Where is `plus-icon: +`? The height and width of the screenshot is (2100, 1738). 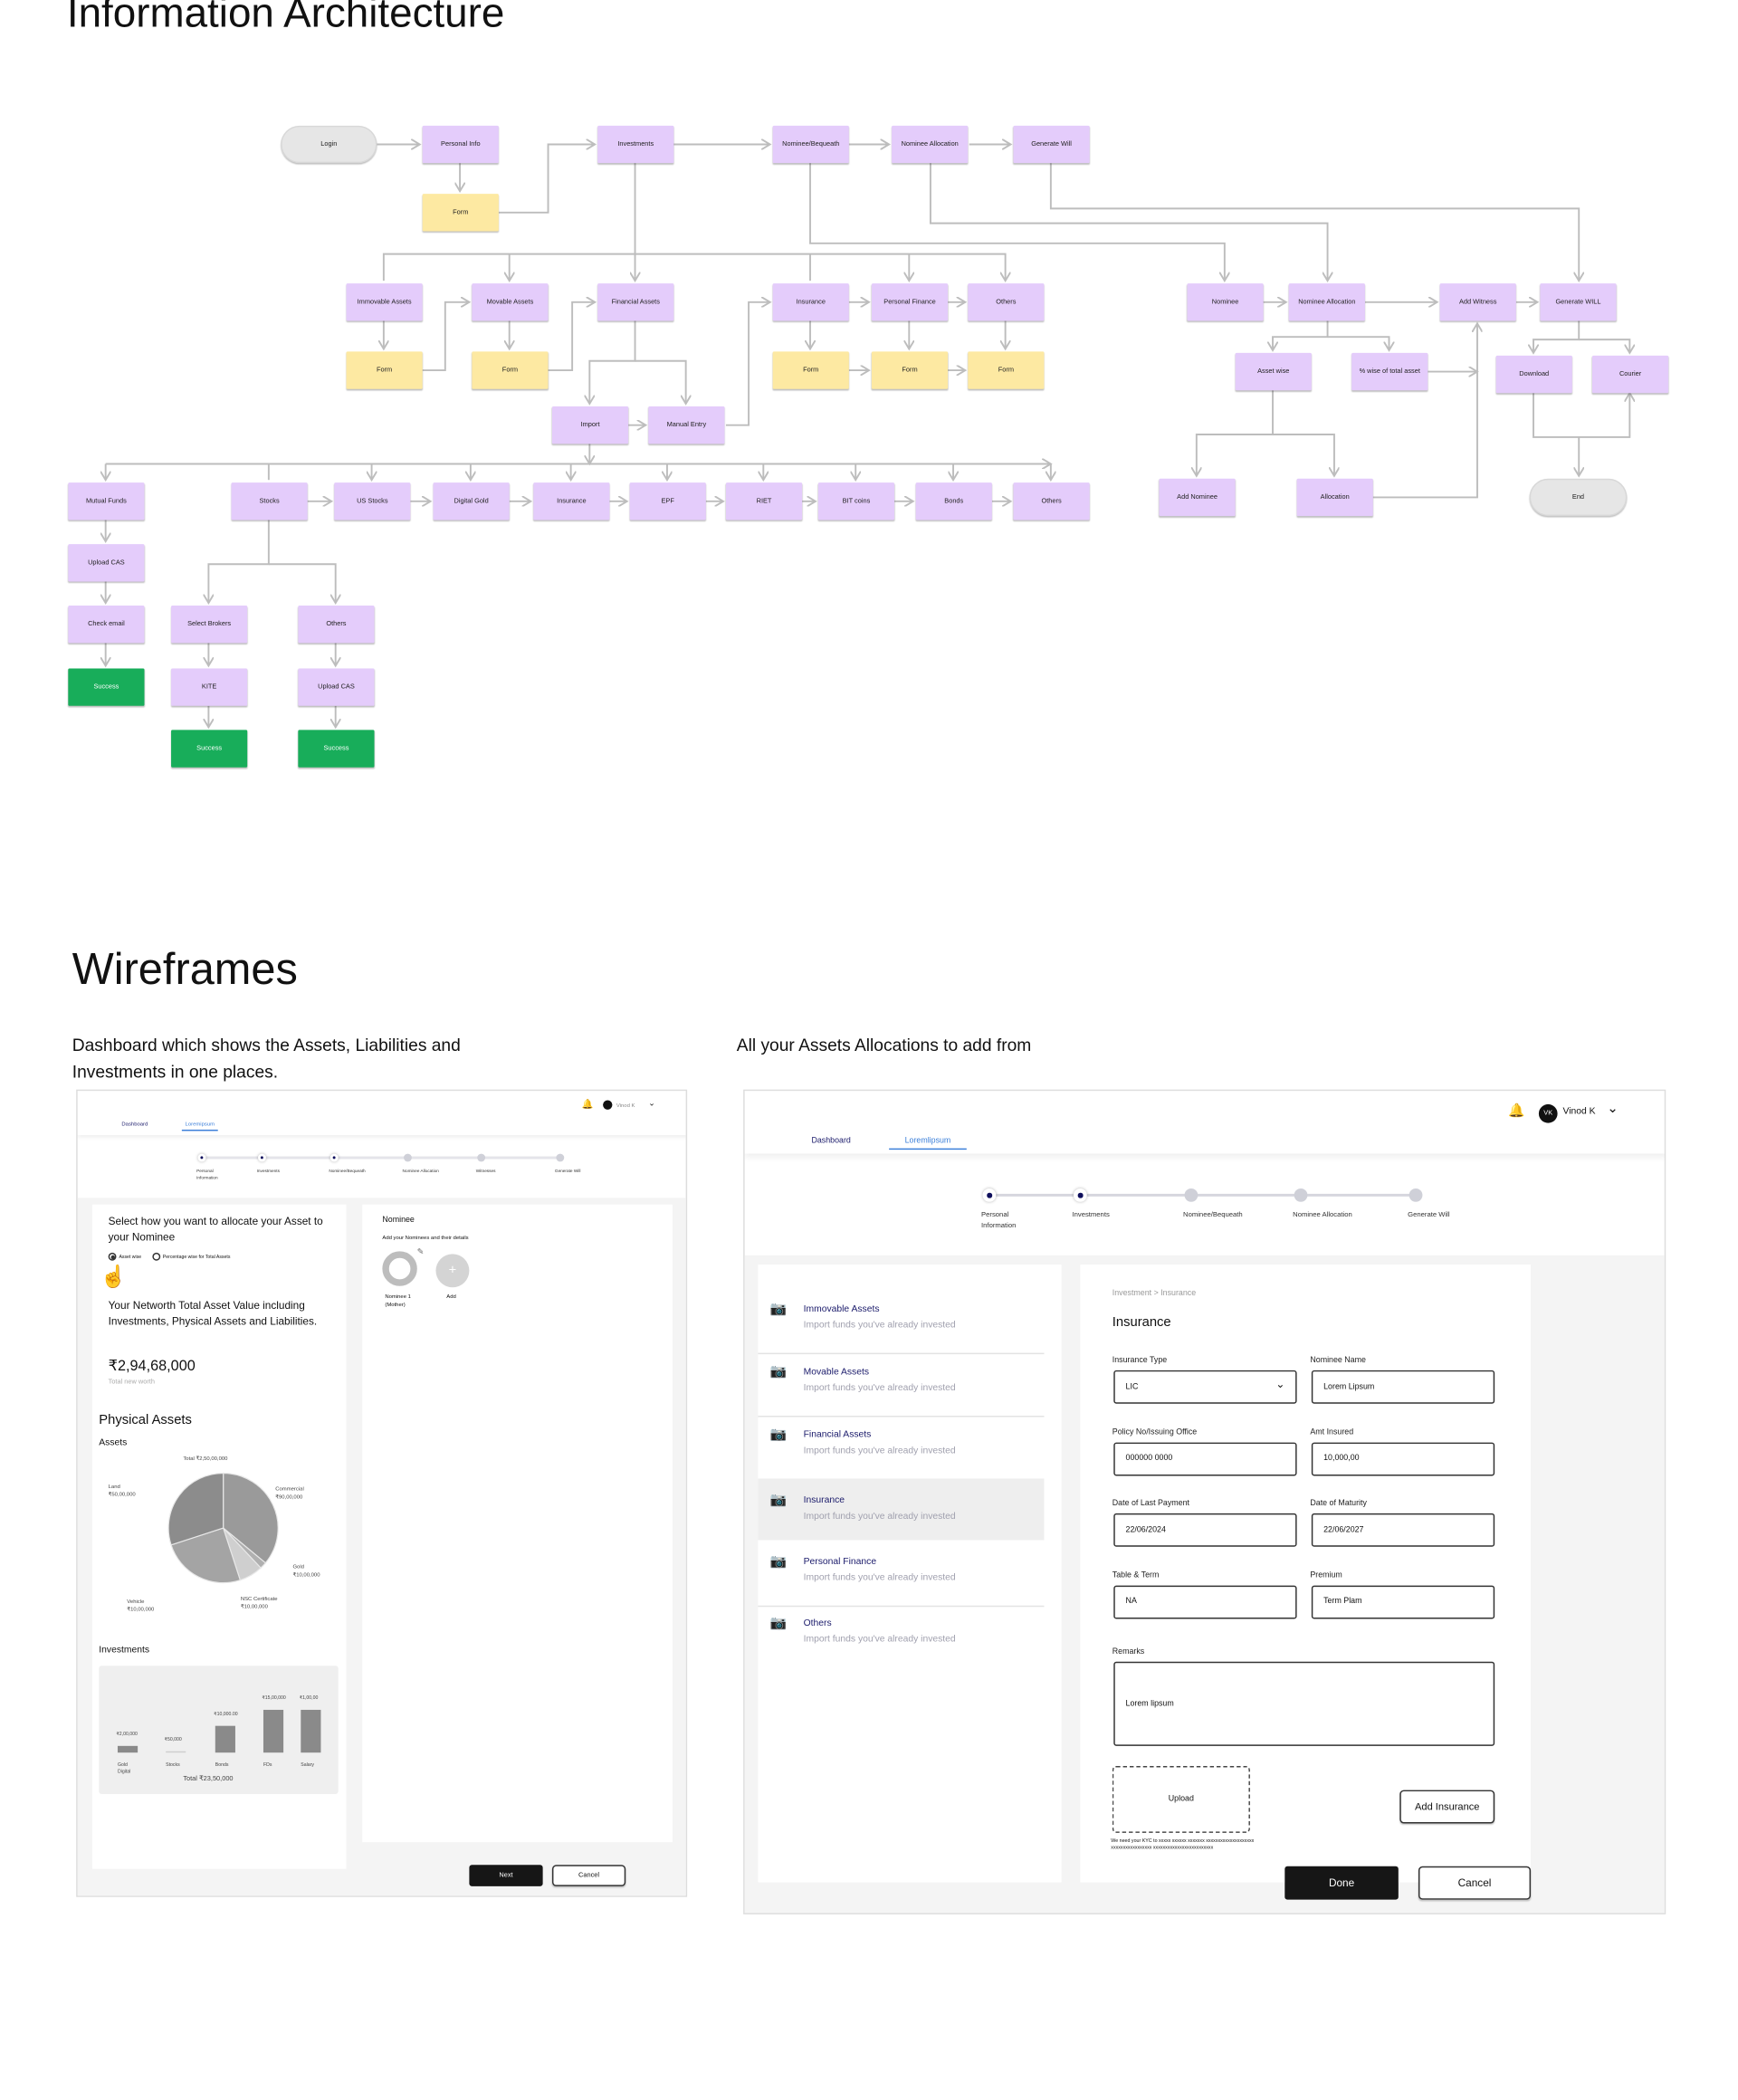
plus-icon: + is located at coordinates (452, 1270).